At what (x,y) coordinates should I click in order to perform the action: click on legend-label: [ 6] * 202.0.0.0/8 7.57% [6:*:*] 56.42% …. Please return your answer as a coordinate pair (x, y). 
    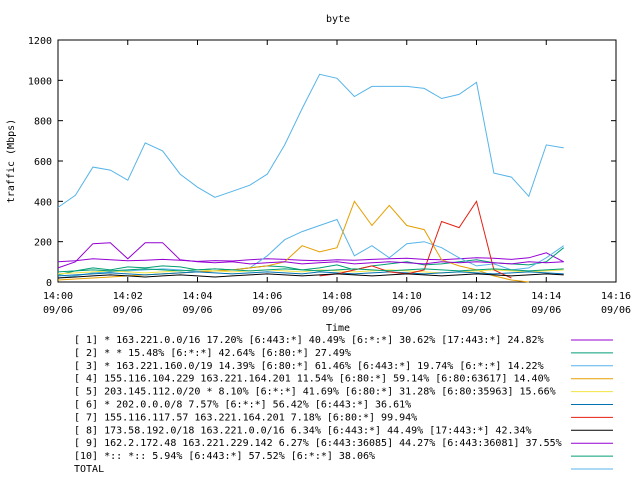
    Looking at the image, I should click on (242, 405).